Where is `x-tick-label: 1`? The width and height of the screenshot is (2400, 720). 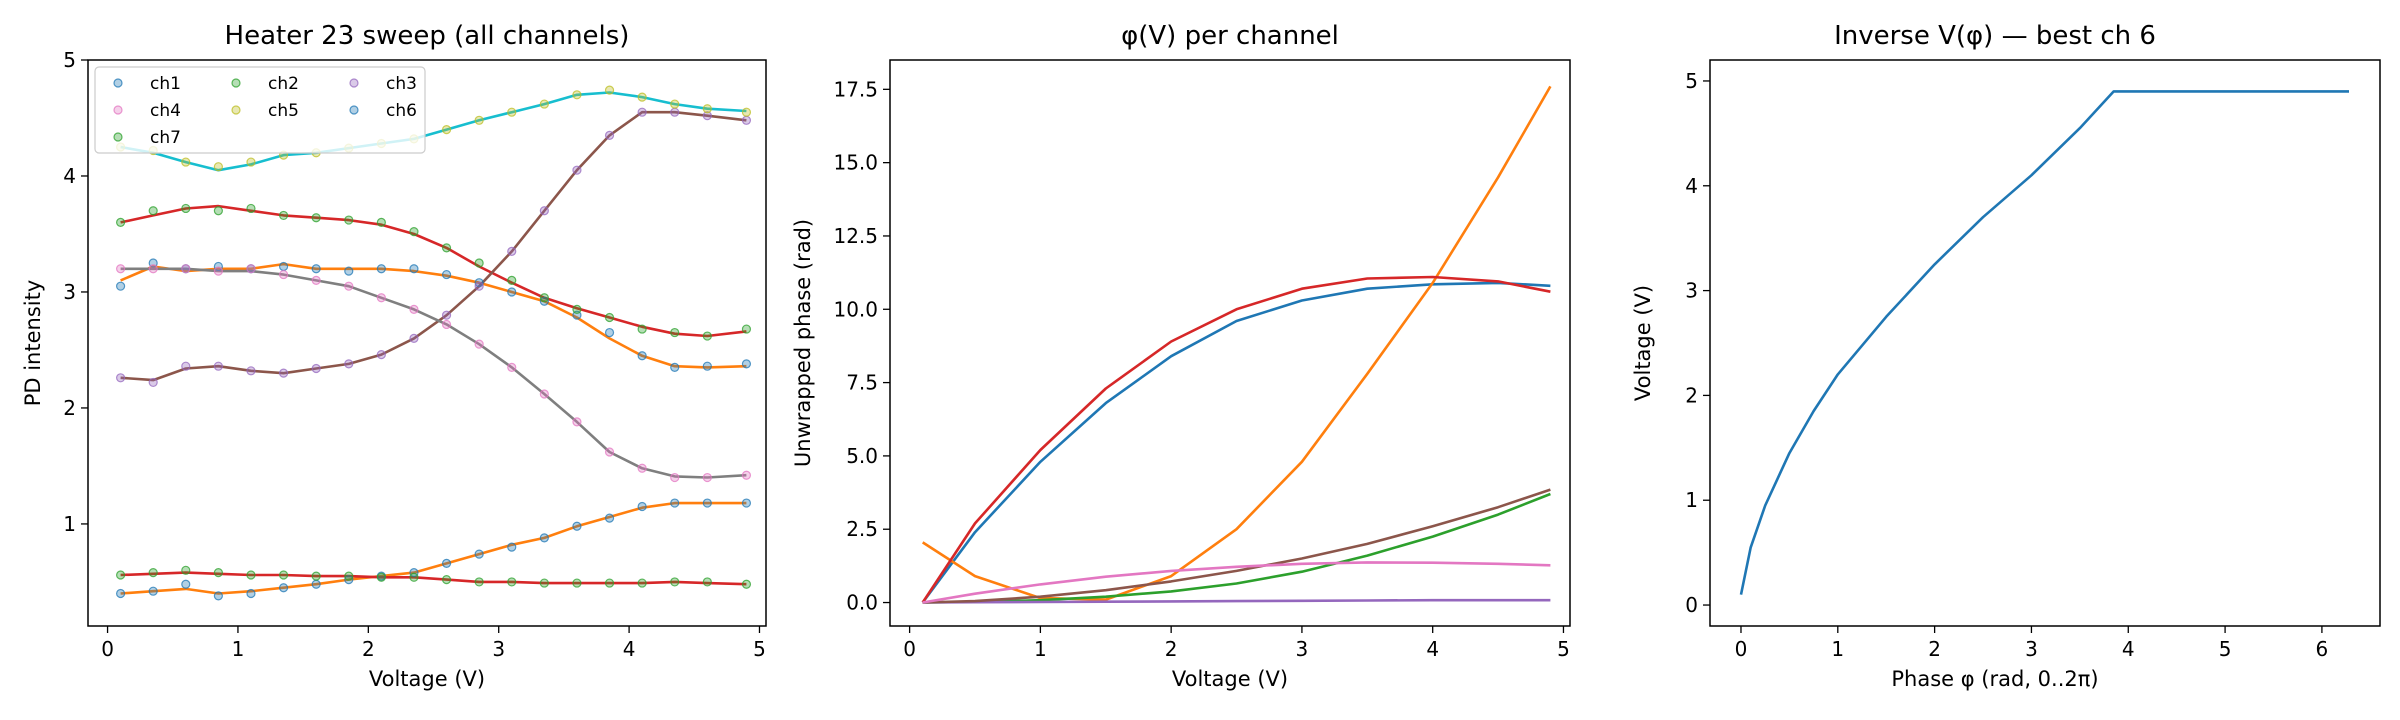 x-tick-label: 1 is located at coordinates (238, 649).